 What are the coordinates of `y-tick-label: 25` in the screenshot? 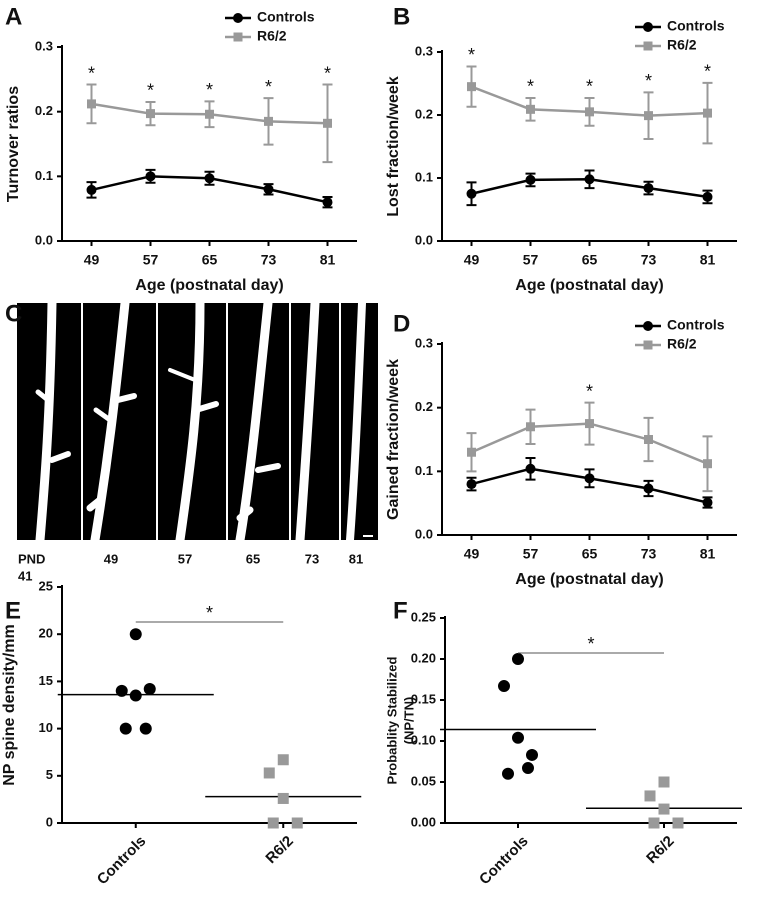 It's located at (46, 585).